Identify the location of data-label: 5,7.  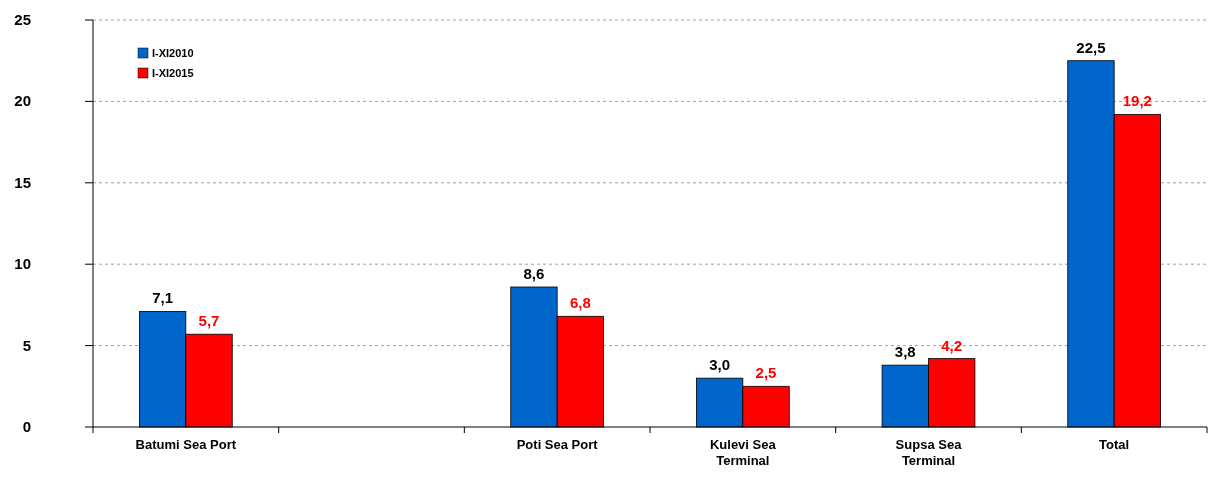
(209, 321).